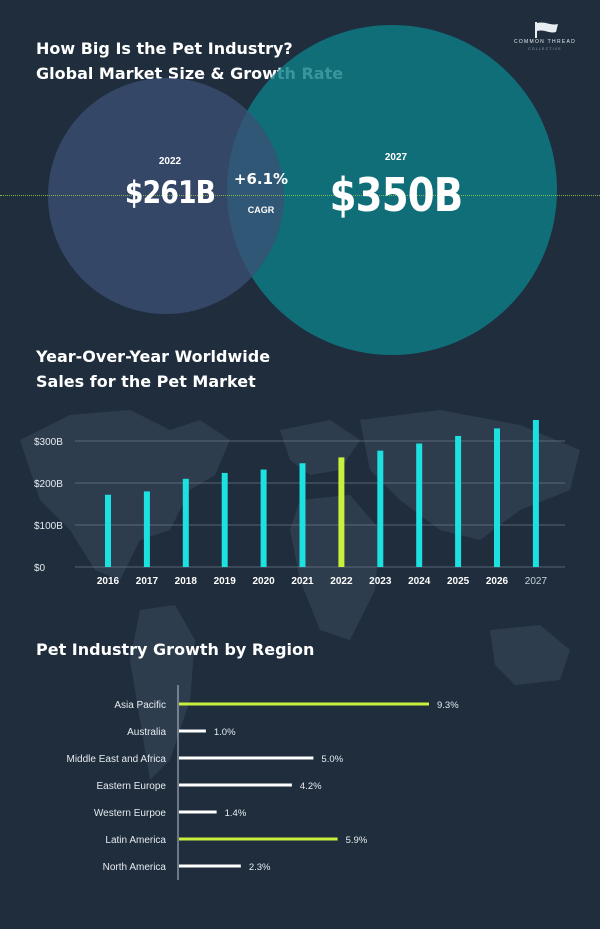 This screenshot has width=600, height=929. I want to click on yoy-title-line-2: Sales for the Pet Market, so click(146, 381).